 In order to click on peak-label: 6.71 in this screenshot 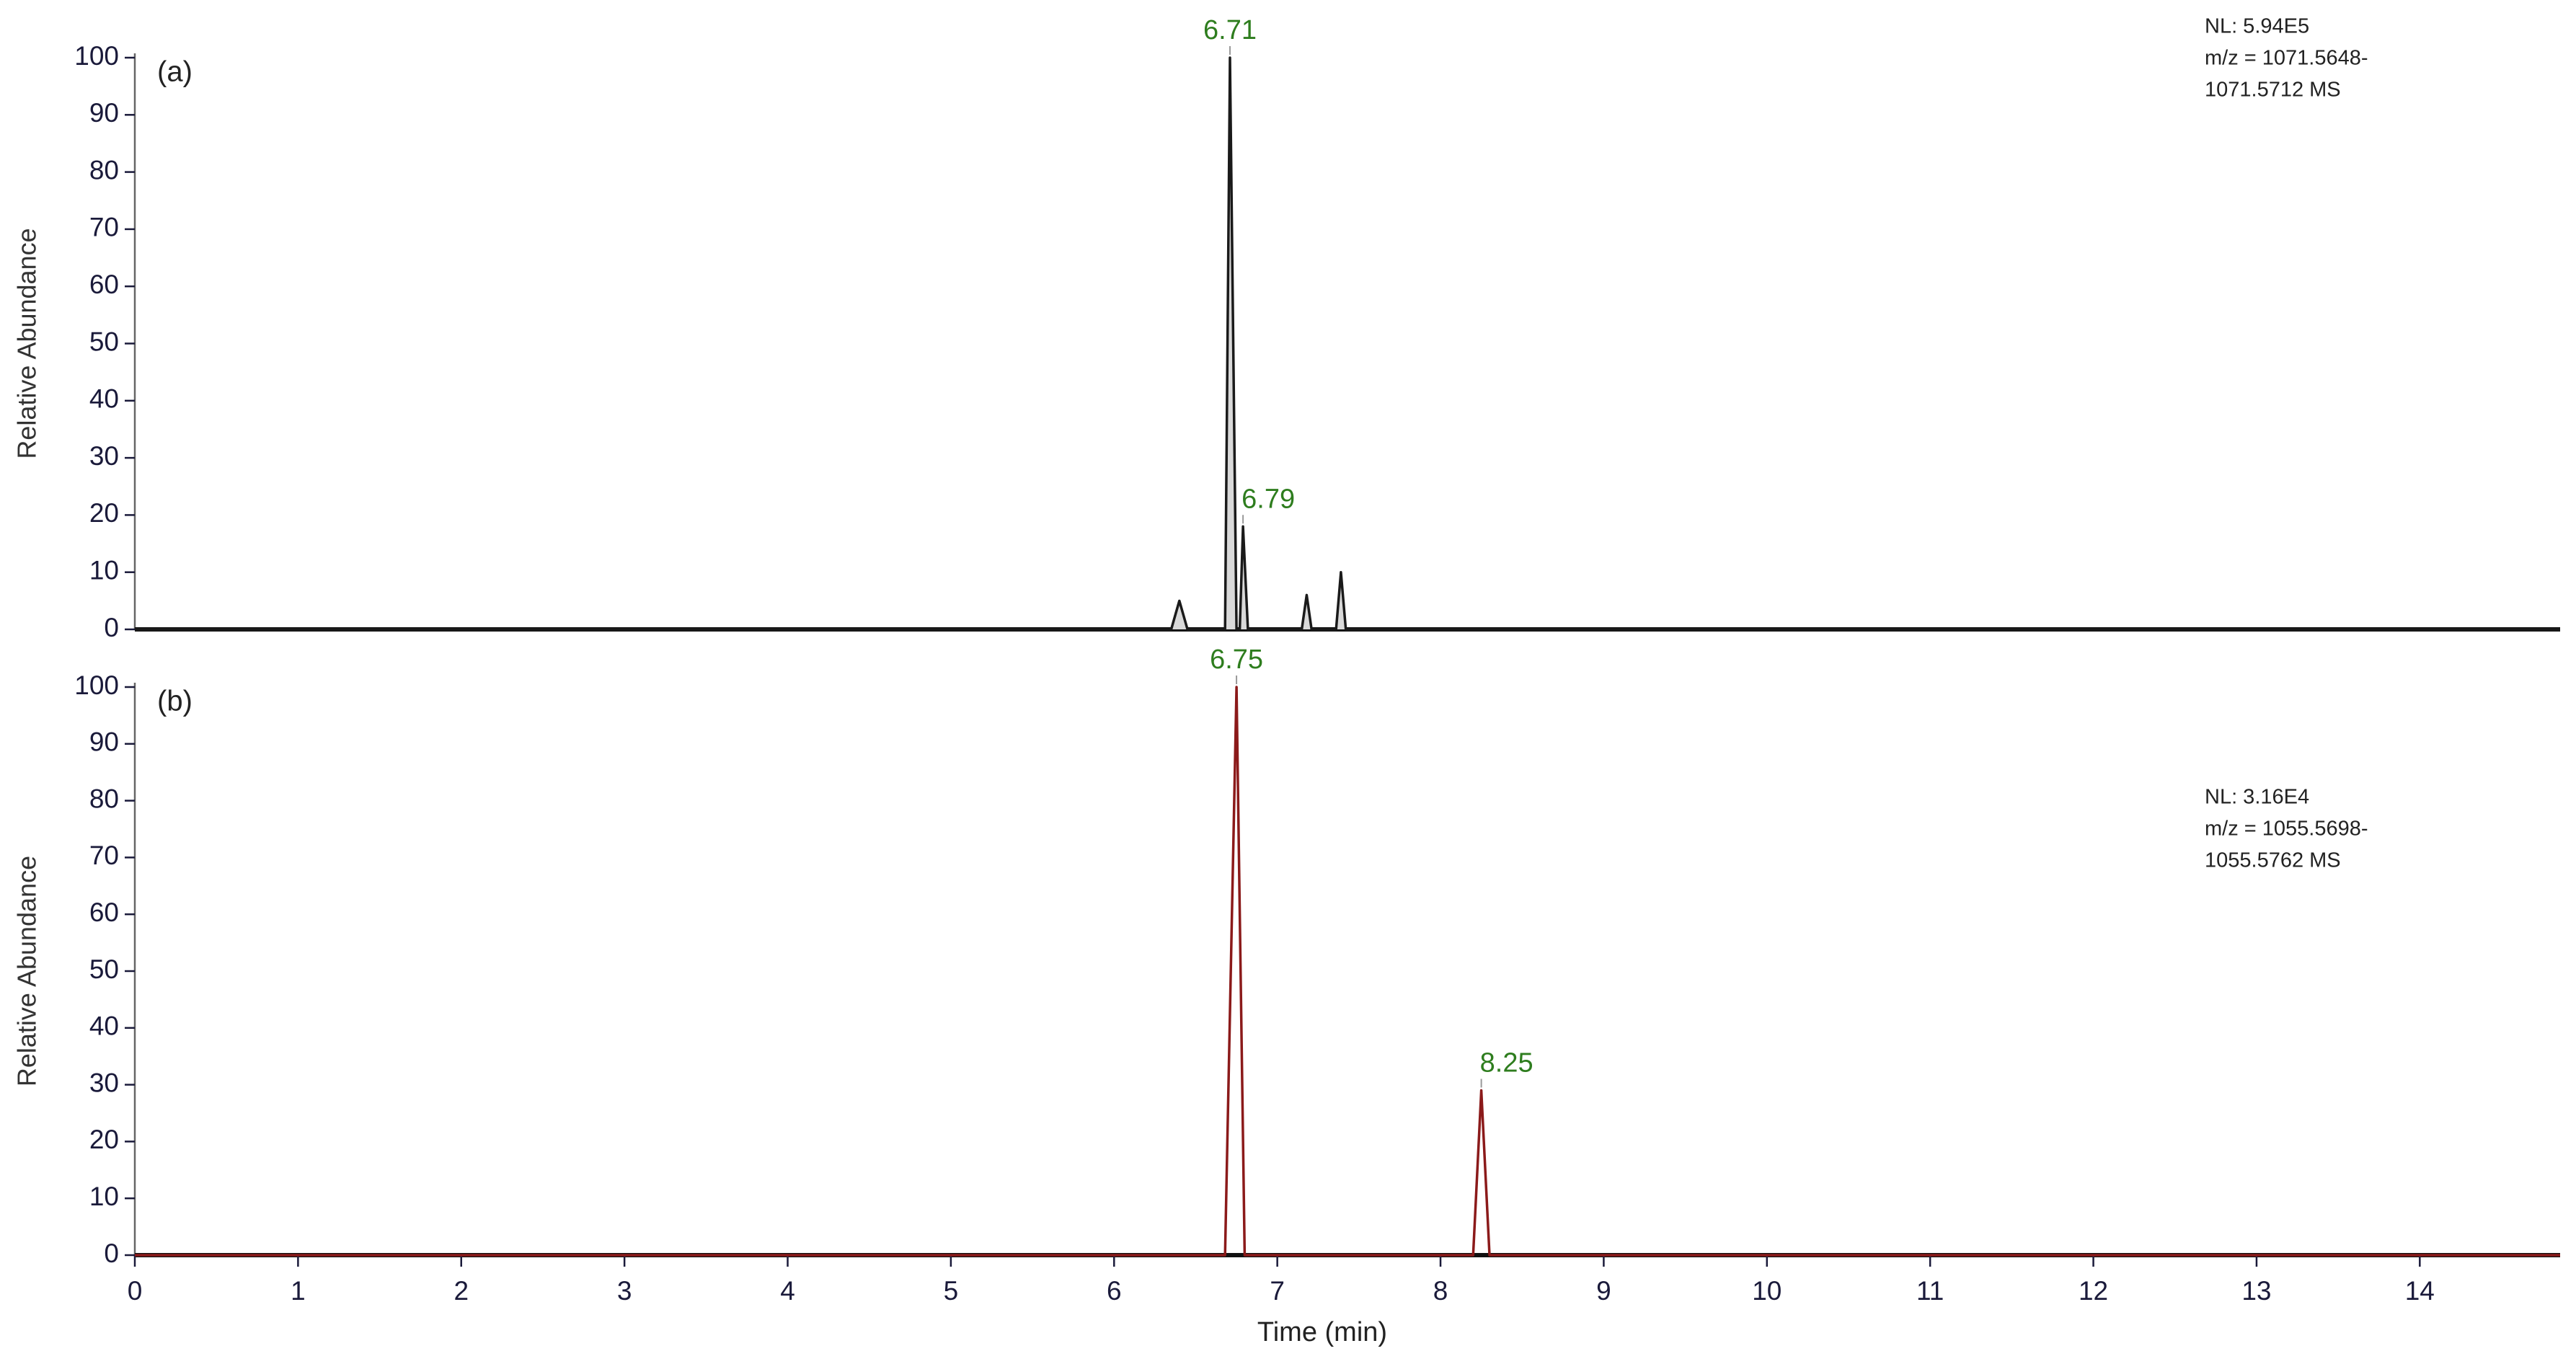, I will do `click(1230, 30)`.